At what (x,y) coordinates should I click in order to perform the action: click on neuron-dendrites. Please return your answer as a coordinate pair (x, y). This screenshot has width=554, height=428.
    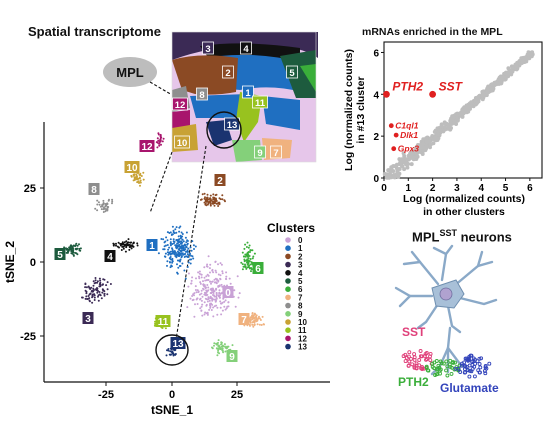
    Looking at the image, I should click on (446, 310).